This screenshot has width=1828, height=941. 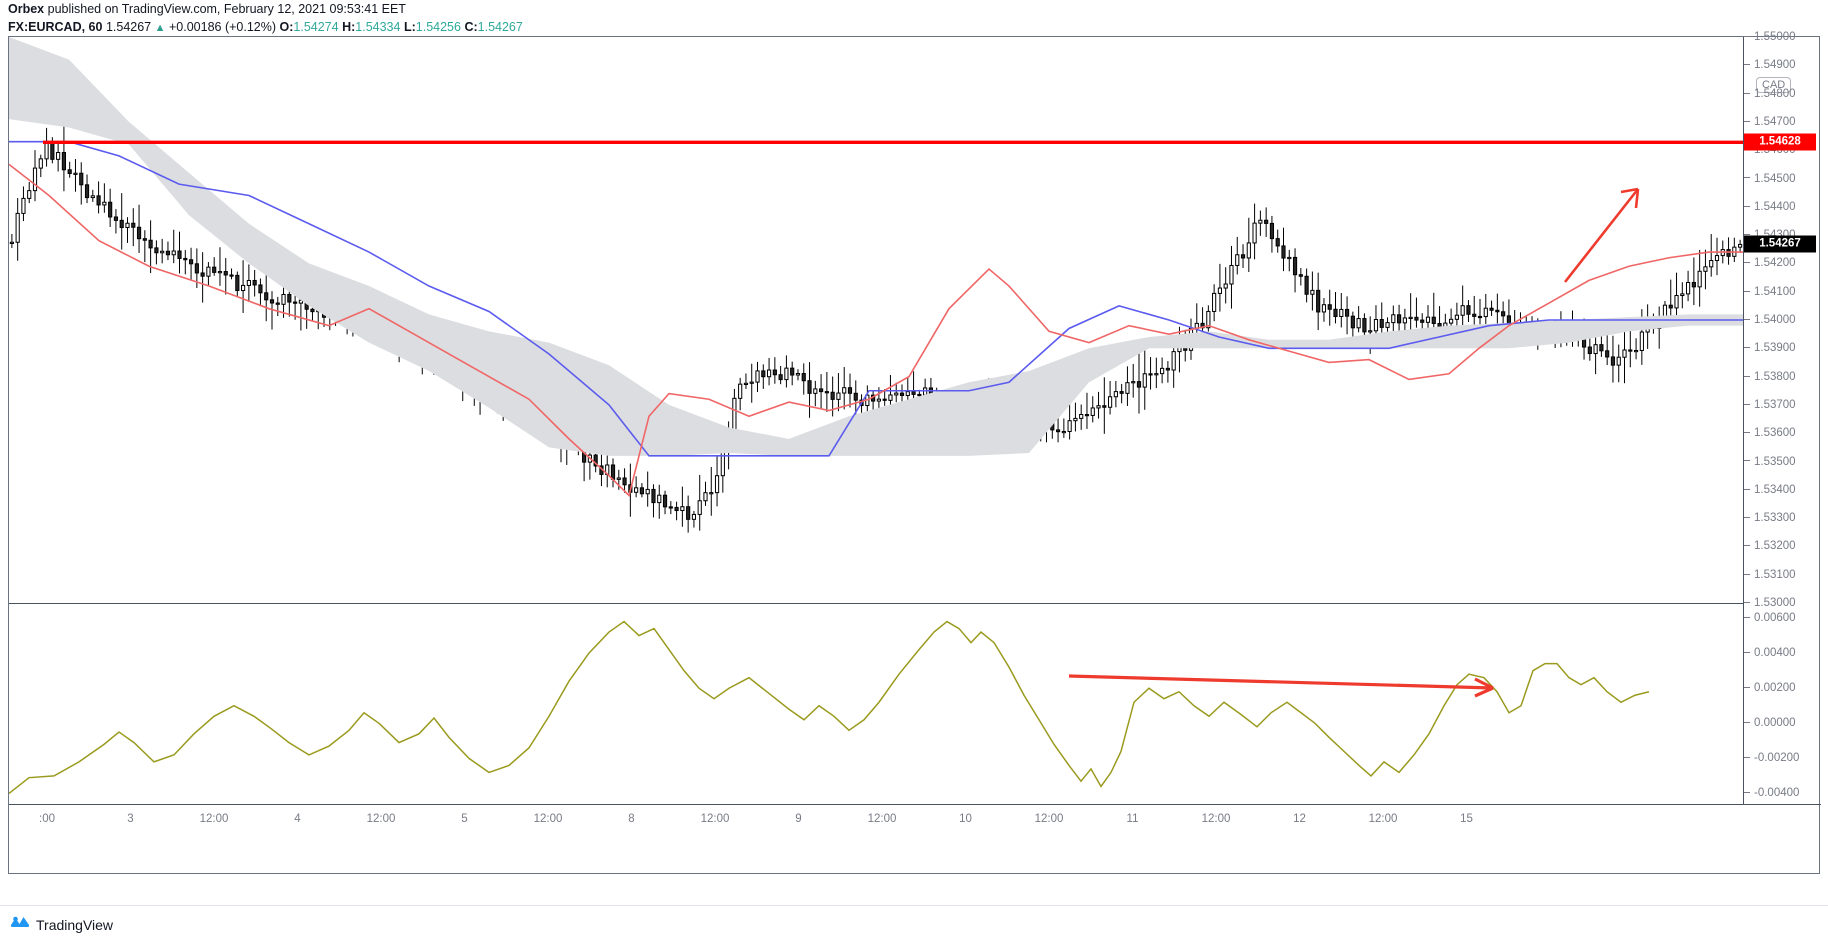 What do you see at coordinates (1770, 462) in the screenshot?
I see `price-tick: 1.53500` at bounding box center [1770, 462].